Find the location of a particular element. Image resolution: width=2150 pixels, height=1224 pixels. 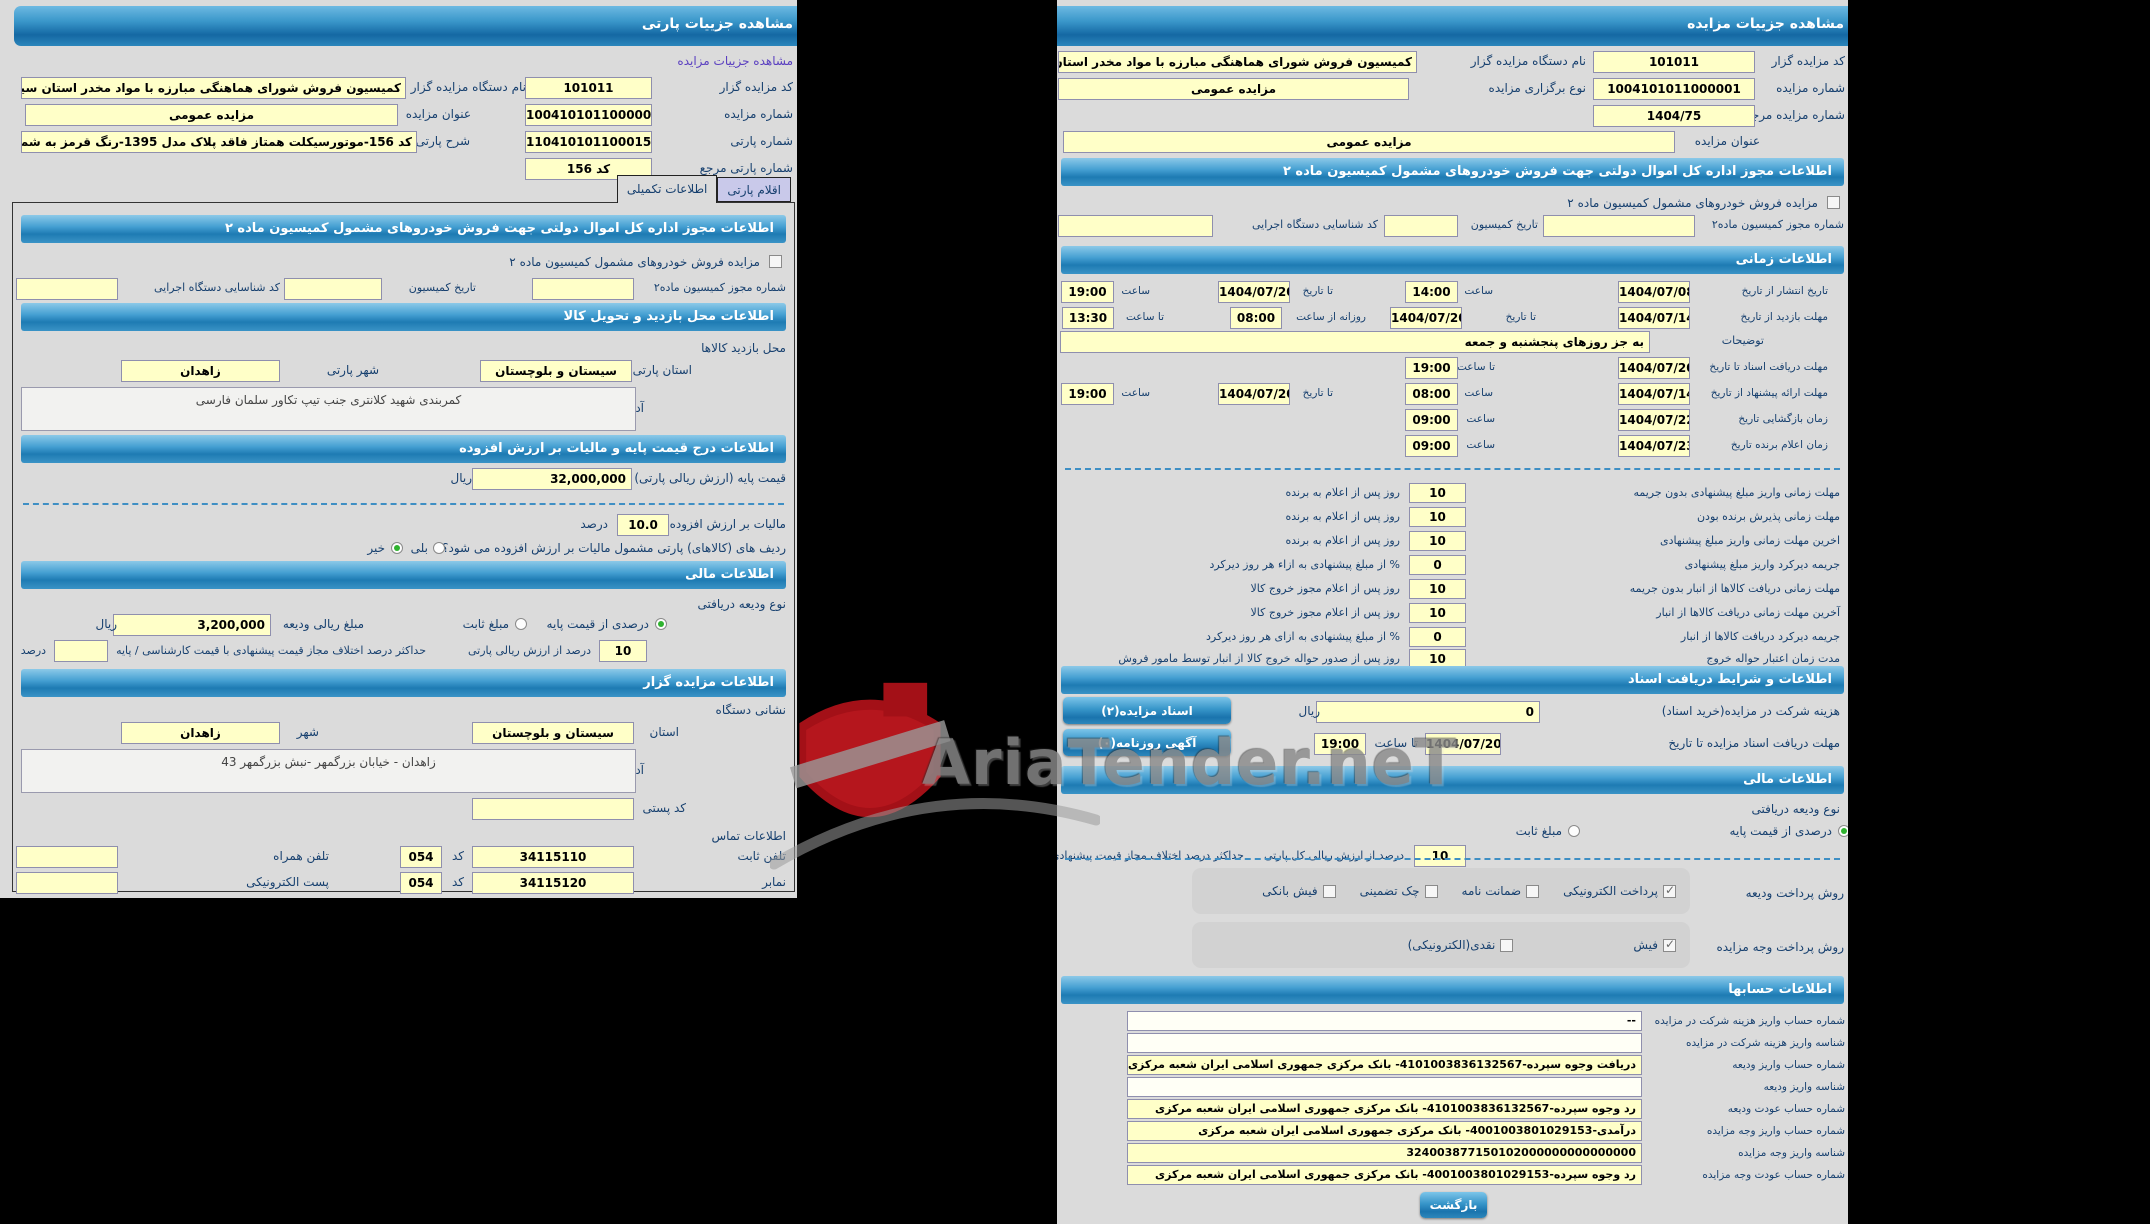

docs-receive-deadline-date: 1404/07/20 is located at coordinates (1463, 744).